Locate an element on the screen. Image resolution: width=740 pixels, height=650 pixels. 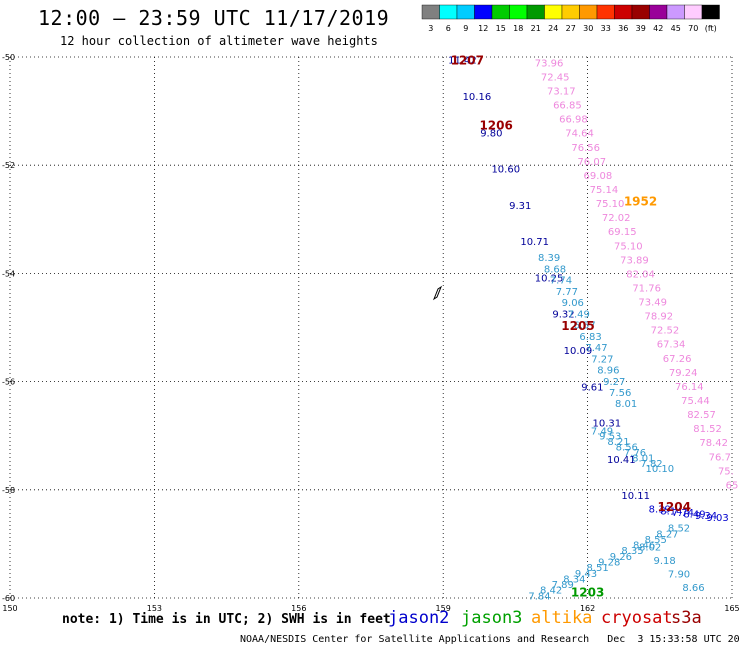
swh-value: 8.55 is located at coordinates (656, 540).